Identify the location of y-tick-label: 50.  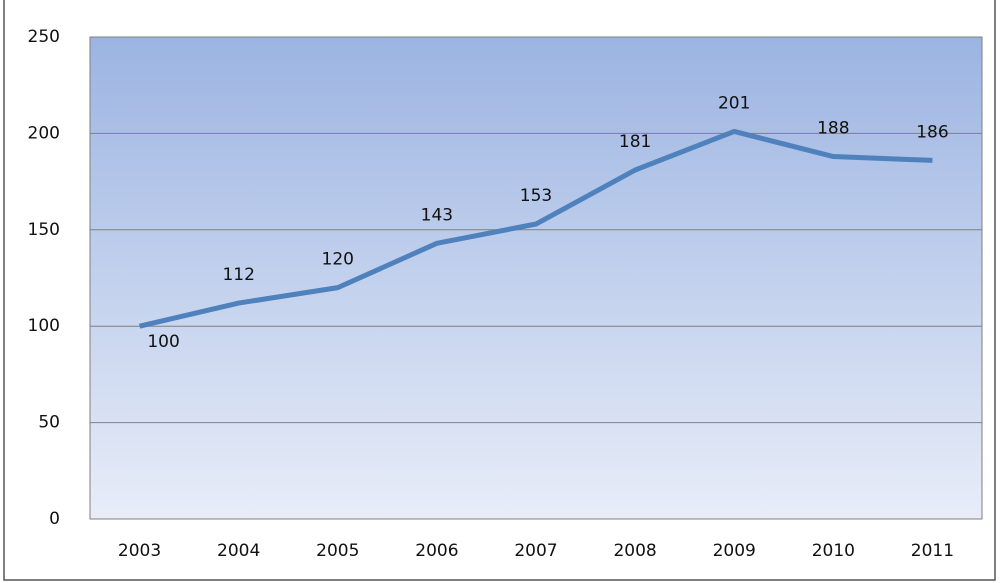
(49, 423).